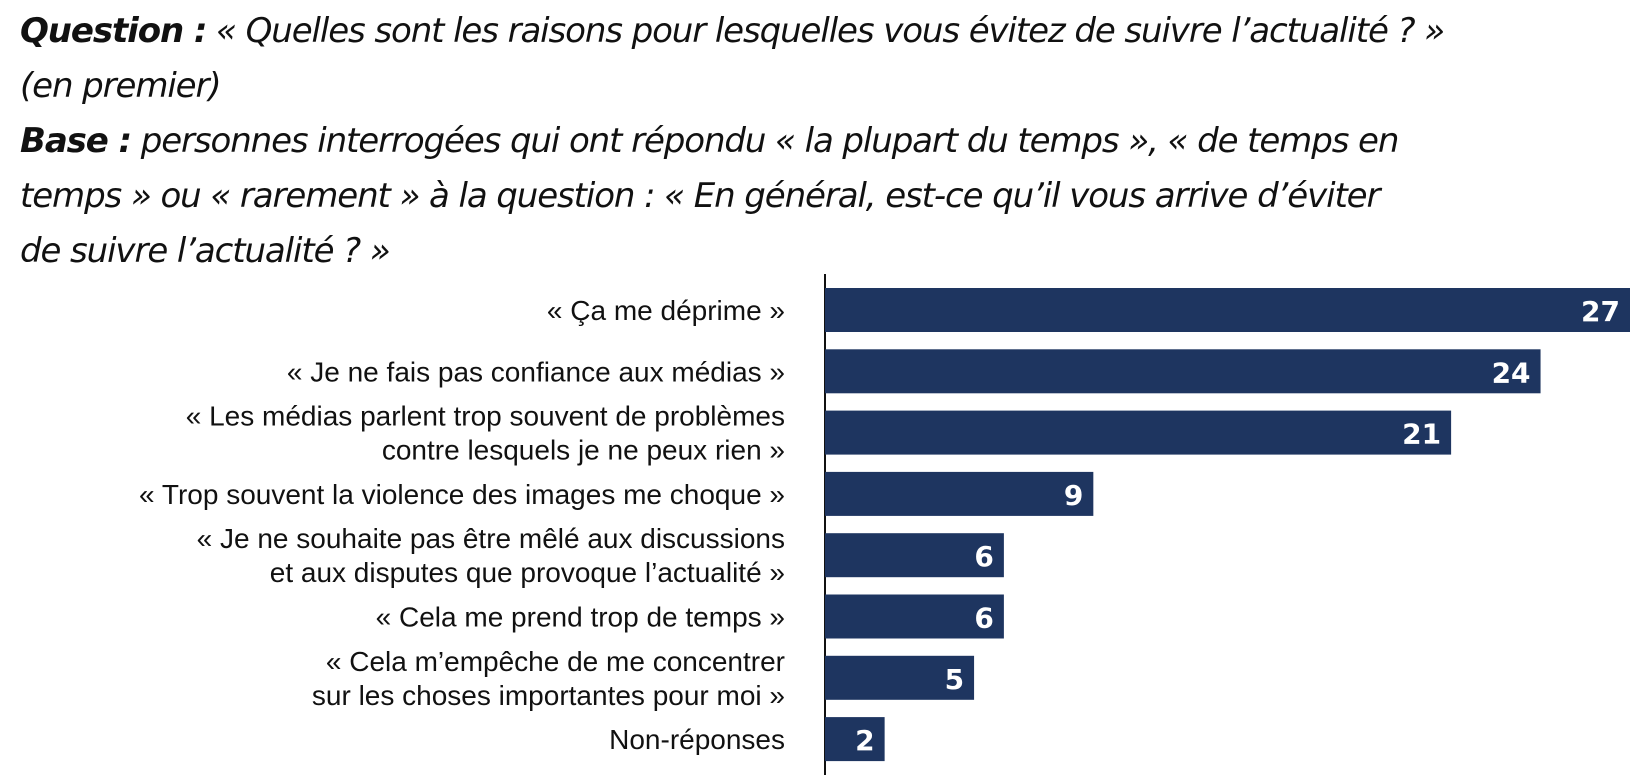 The height and width of the screenshot is (780, 1644). I want to click on question-label: Question :, so click(113, 31).